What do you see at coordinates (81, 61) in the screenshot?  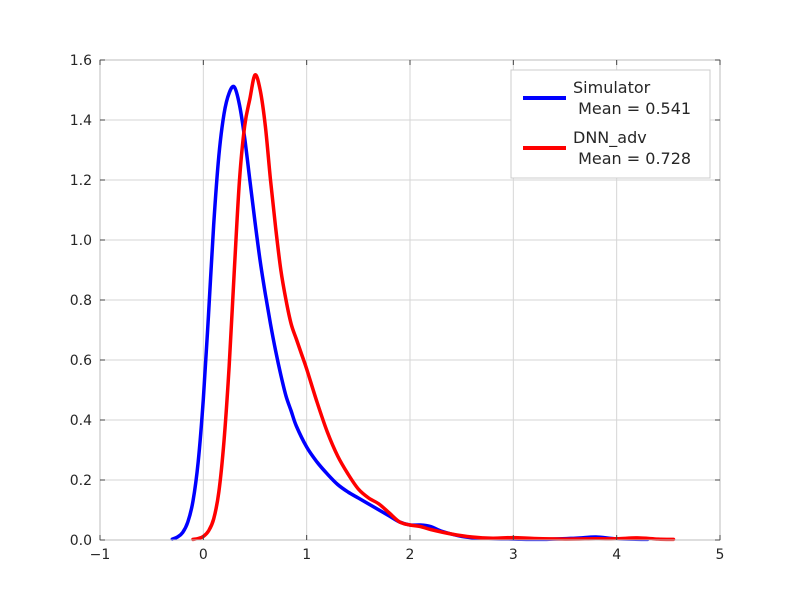 I see `y-tick-label: 1.6` at bounding box center [81, 61].